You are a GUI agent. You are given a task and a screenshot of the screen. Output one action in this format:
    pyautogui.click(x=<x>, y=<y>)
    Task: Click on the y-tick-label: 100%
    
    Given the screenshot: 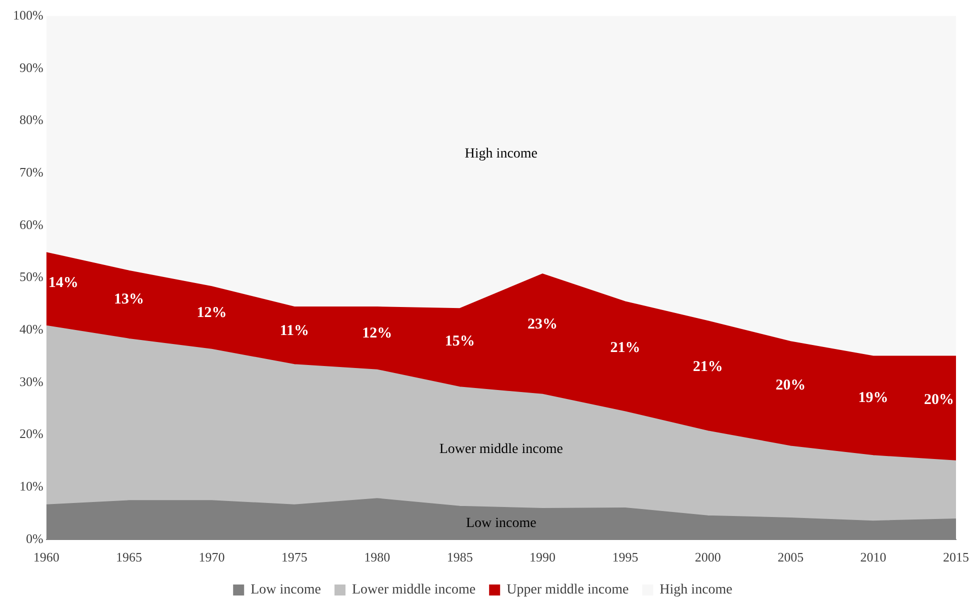 What is the action you would take?
    pyautogui.click(x=28, y=14)
    